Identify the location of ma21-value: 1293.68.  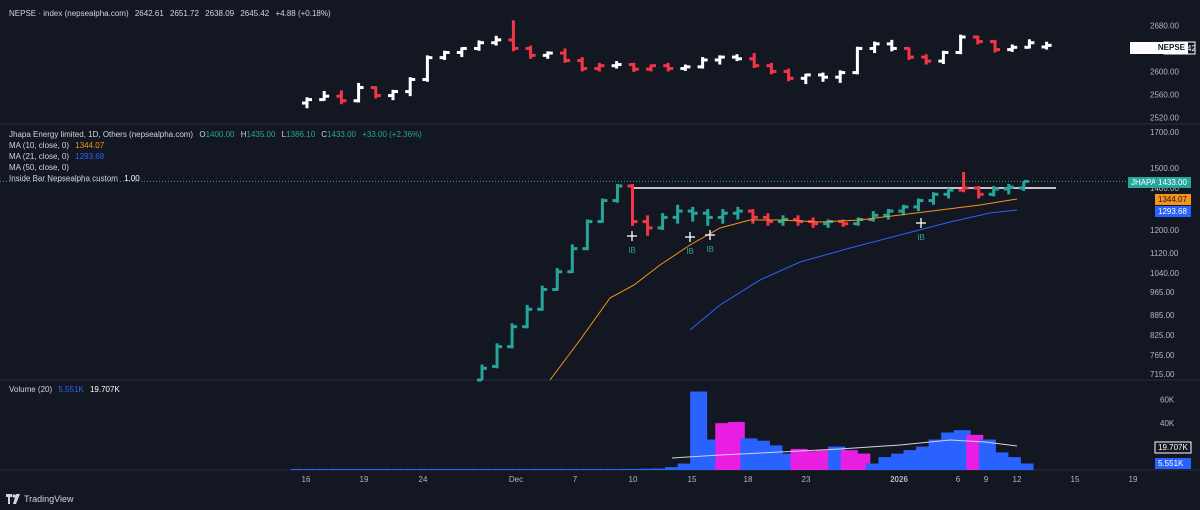
(90, 156).